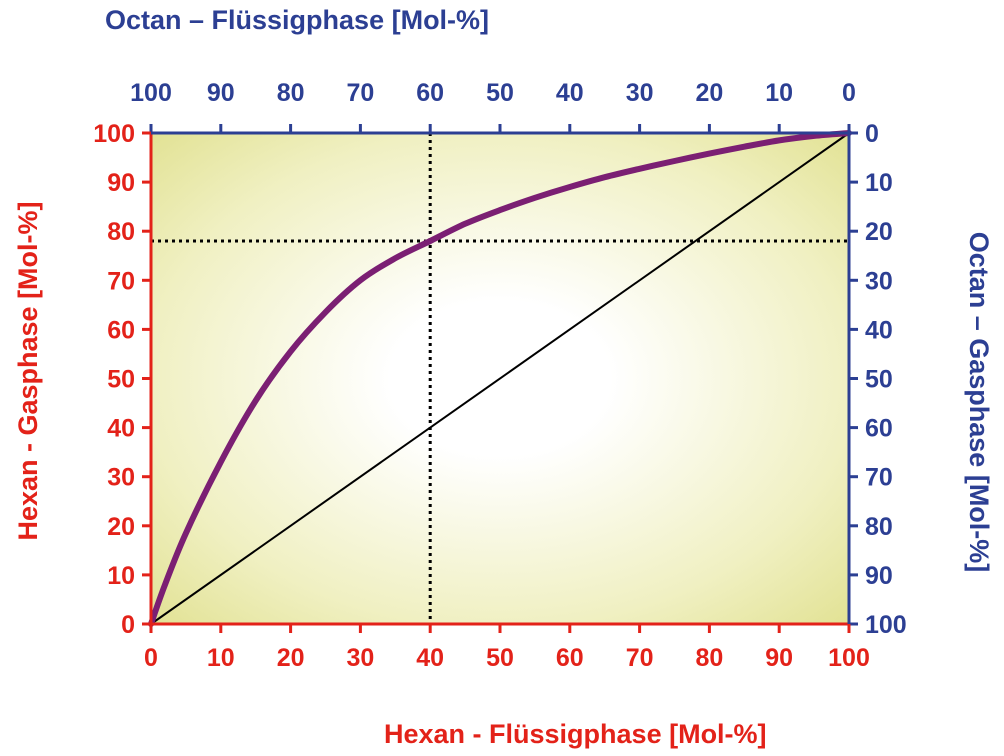 This screenshot has height=756, width=1004. What do you see at coordinates (291, 658) in the screenshot?
I see `bottom-tick-label: 20` at bounding box center [291, 658].